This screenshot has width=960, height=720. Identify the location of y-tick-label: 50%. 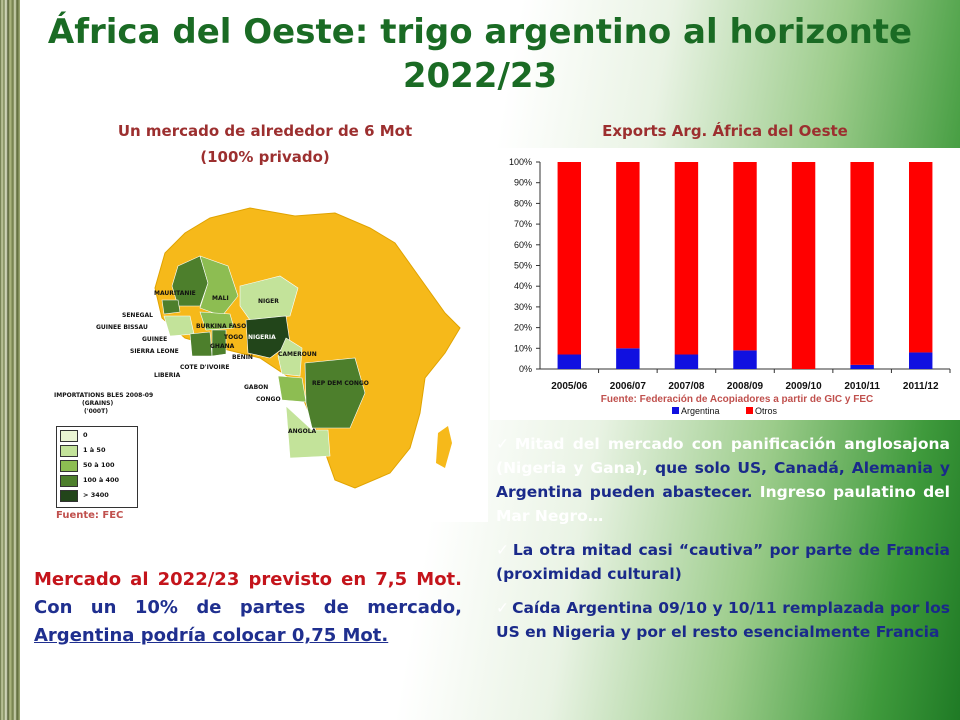
(523, 266).